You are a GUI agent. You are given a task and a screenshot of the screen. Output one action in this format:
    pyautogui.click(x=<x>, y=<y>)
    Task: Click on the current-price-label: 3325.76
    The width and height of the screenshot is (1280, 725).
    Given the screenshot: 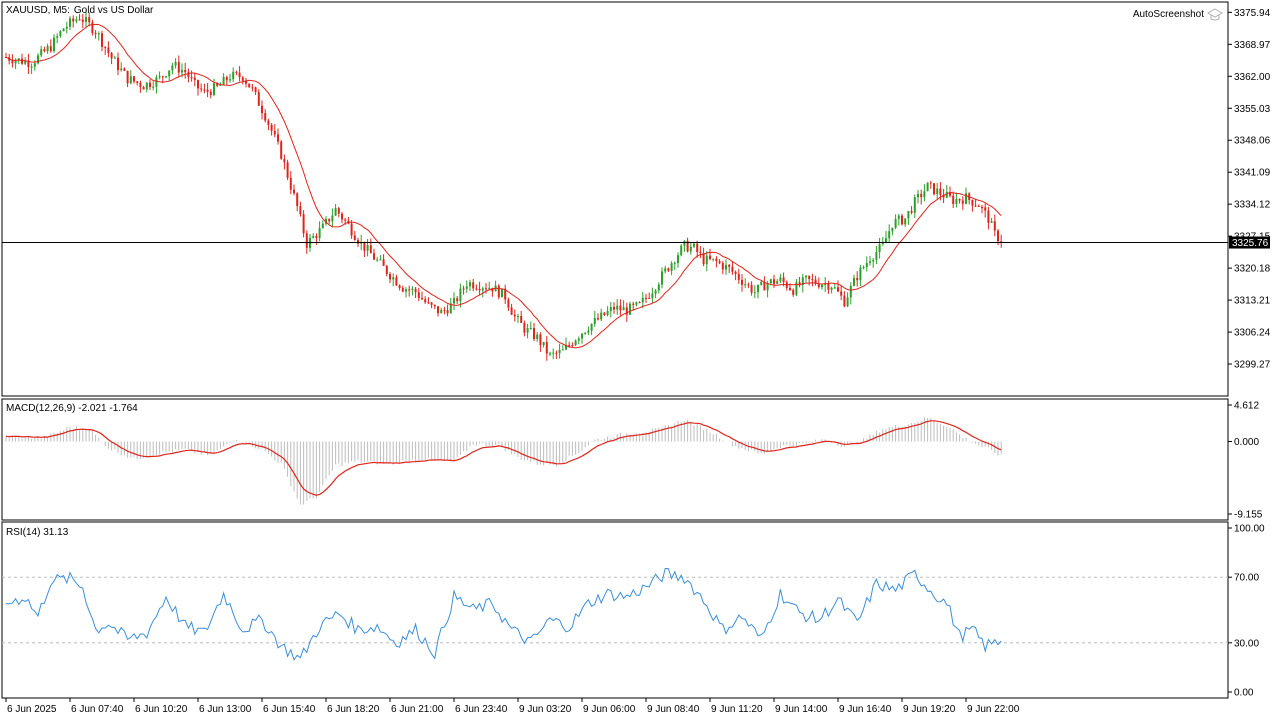 What is the action you would take?
    pyautogui.click(x=1250, y=243)
    